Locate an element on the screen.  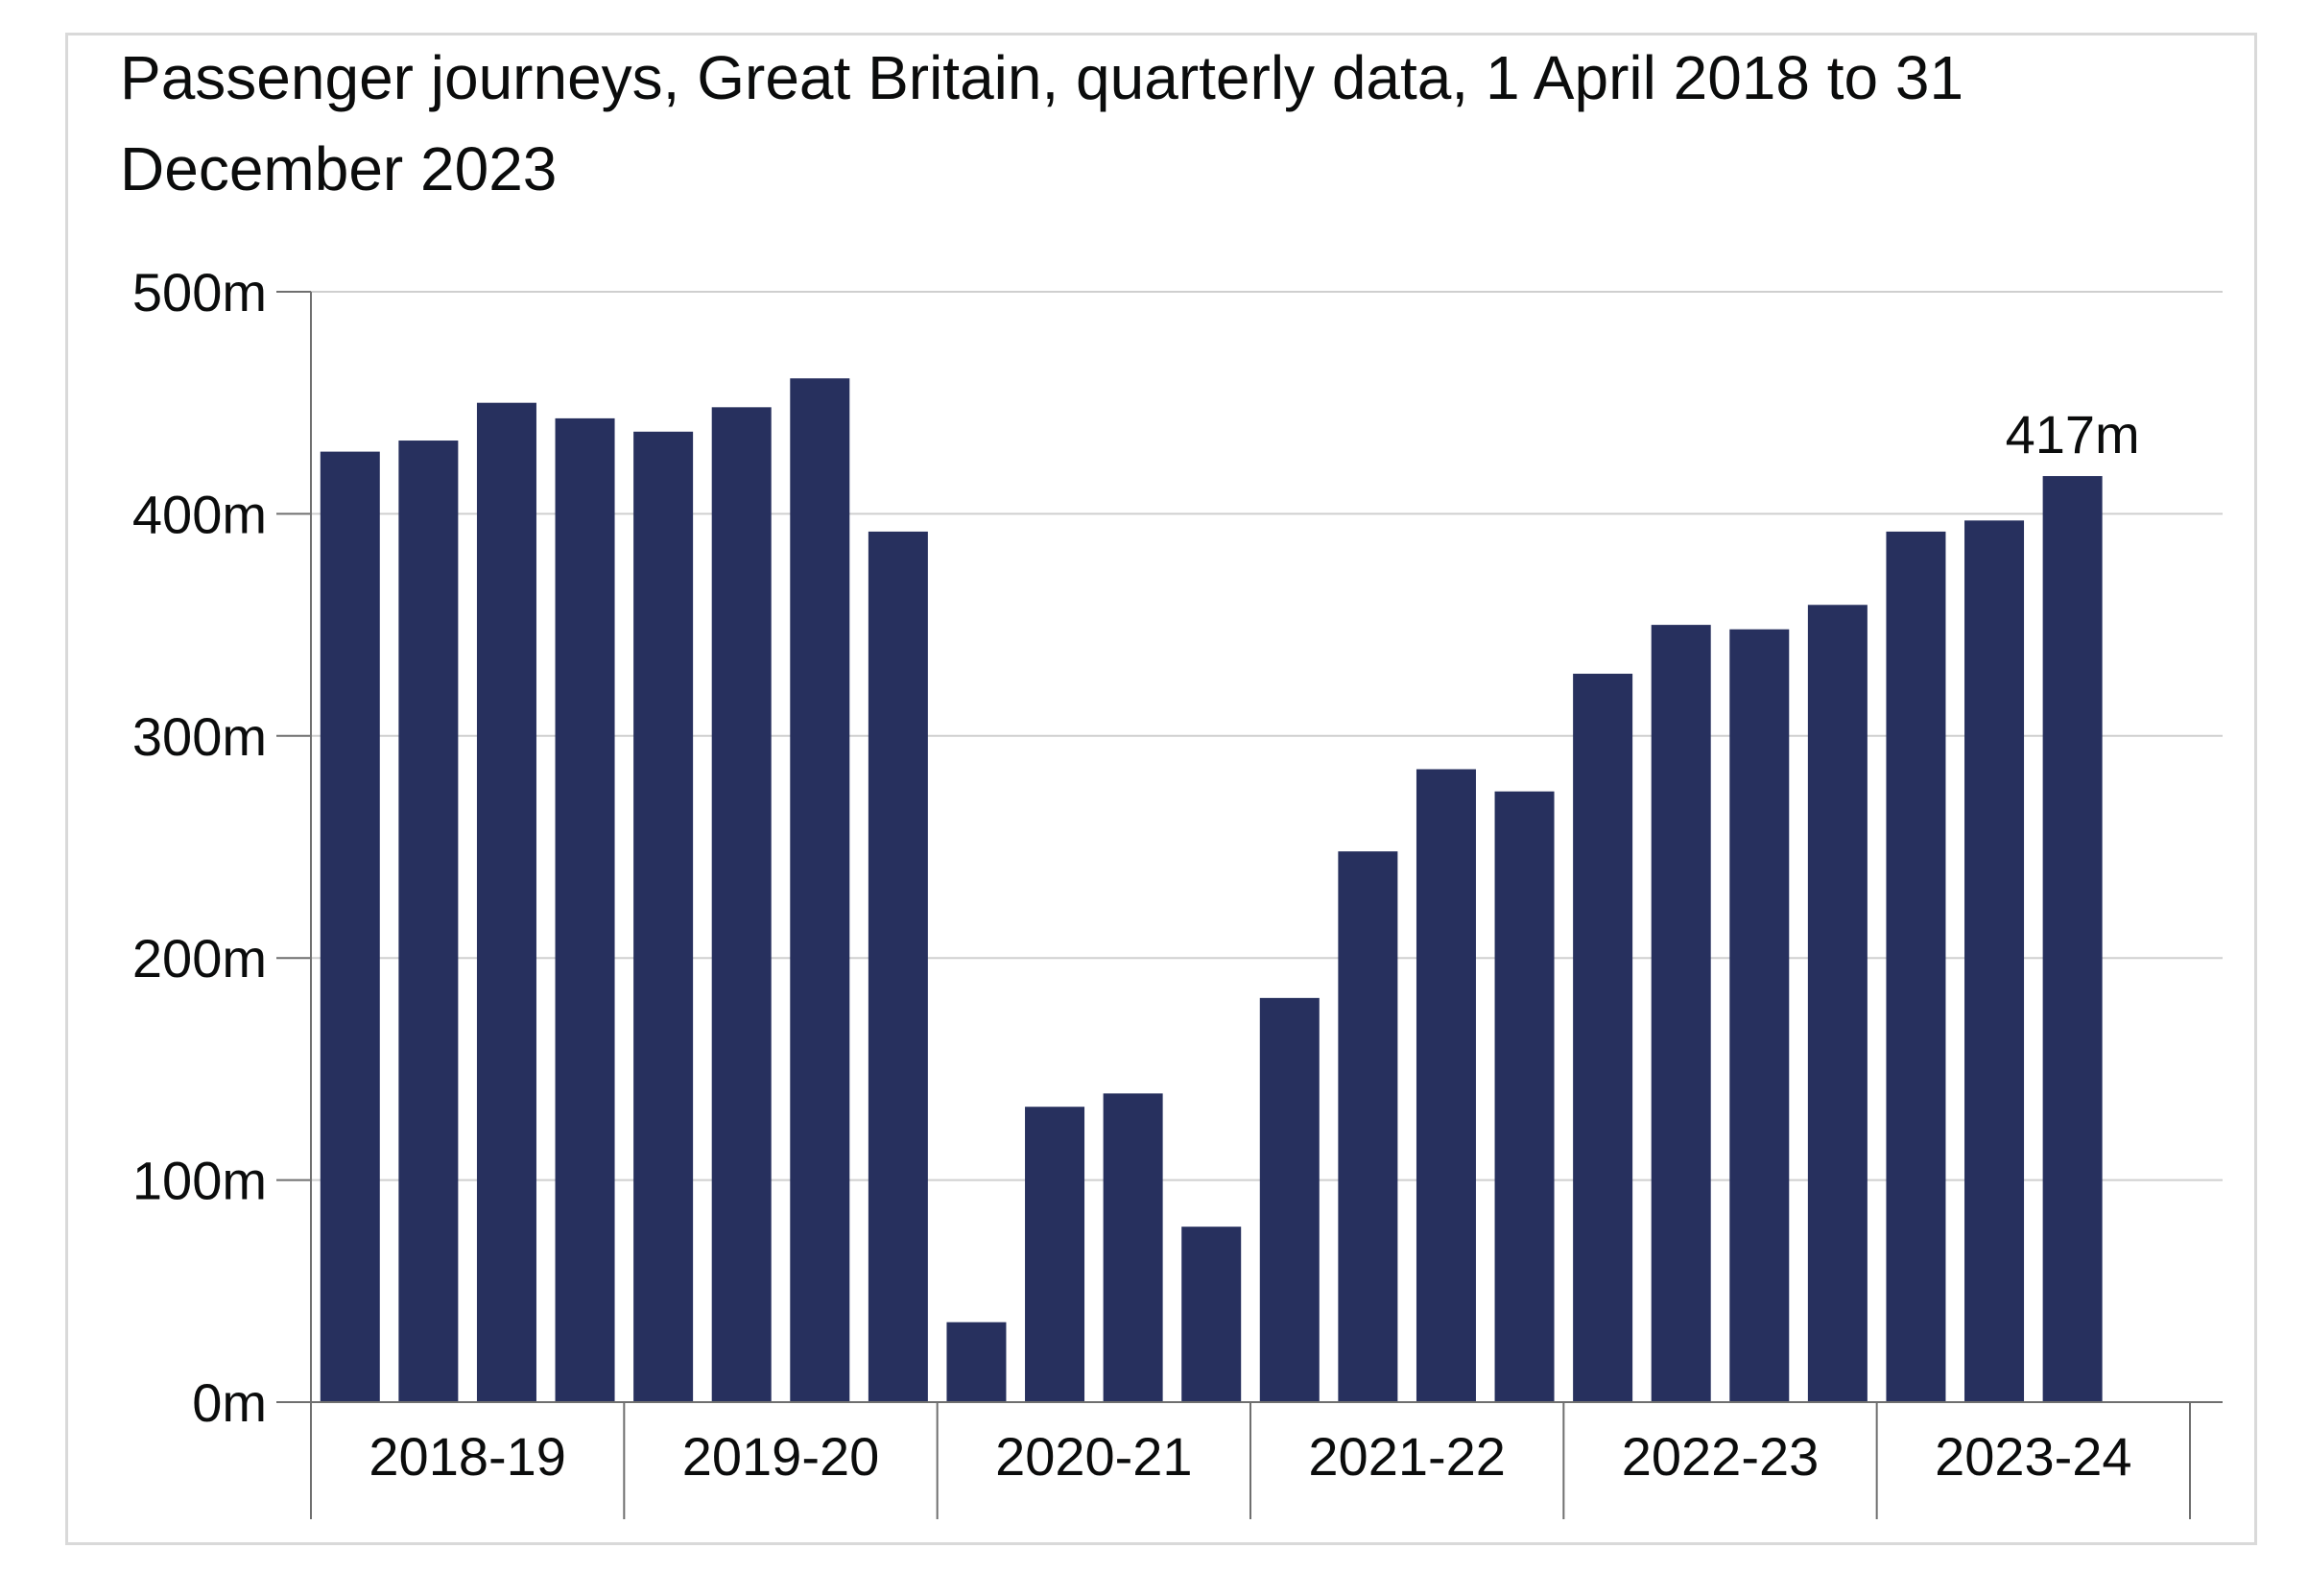
y-tick-label: 500m is located at coordinates (200, 292).